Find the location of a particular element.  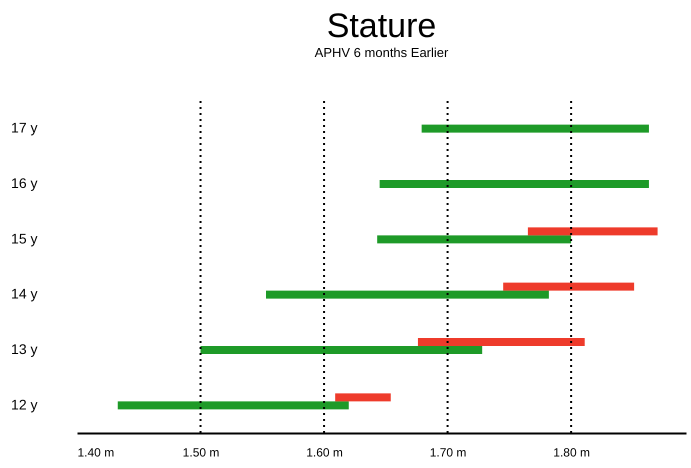

chart-subtitle: APHV 6 months Earlier is located at coordinates (381, 52).